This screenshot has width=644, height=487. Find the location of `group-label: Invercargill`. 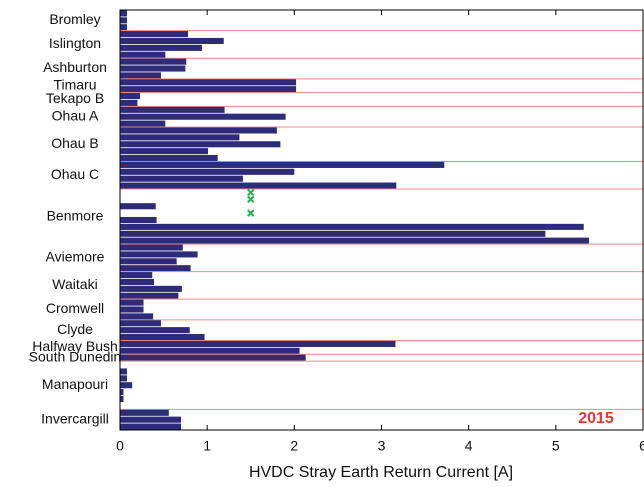

group-label: Invercargill is located at coordinates (75, 418).